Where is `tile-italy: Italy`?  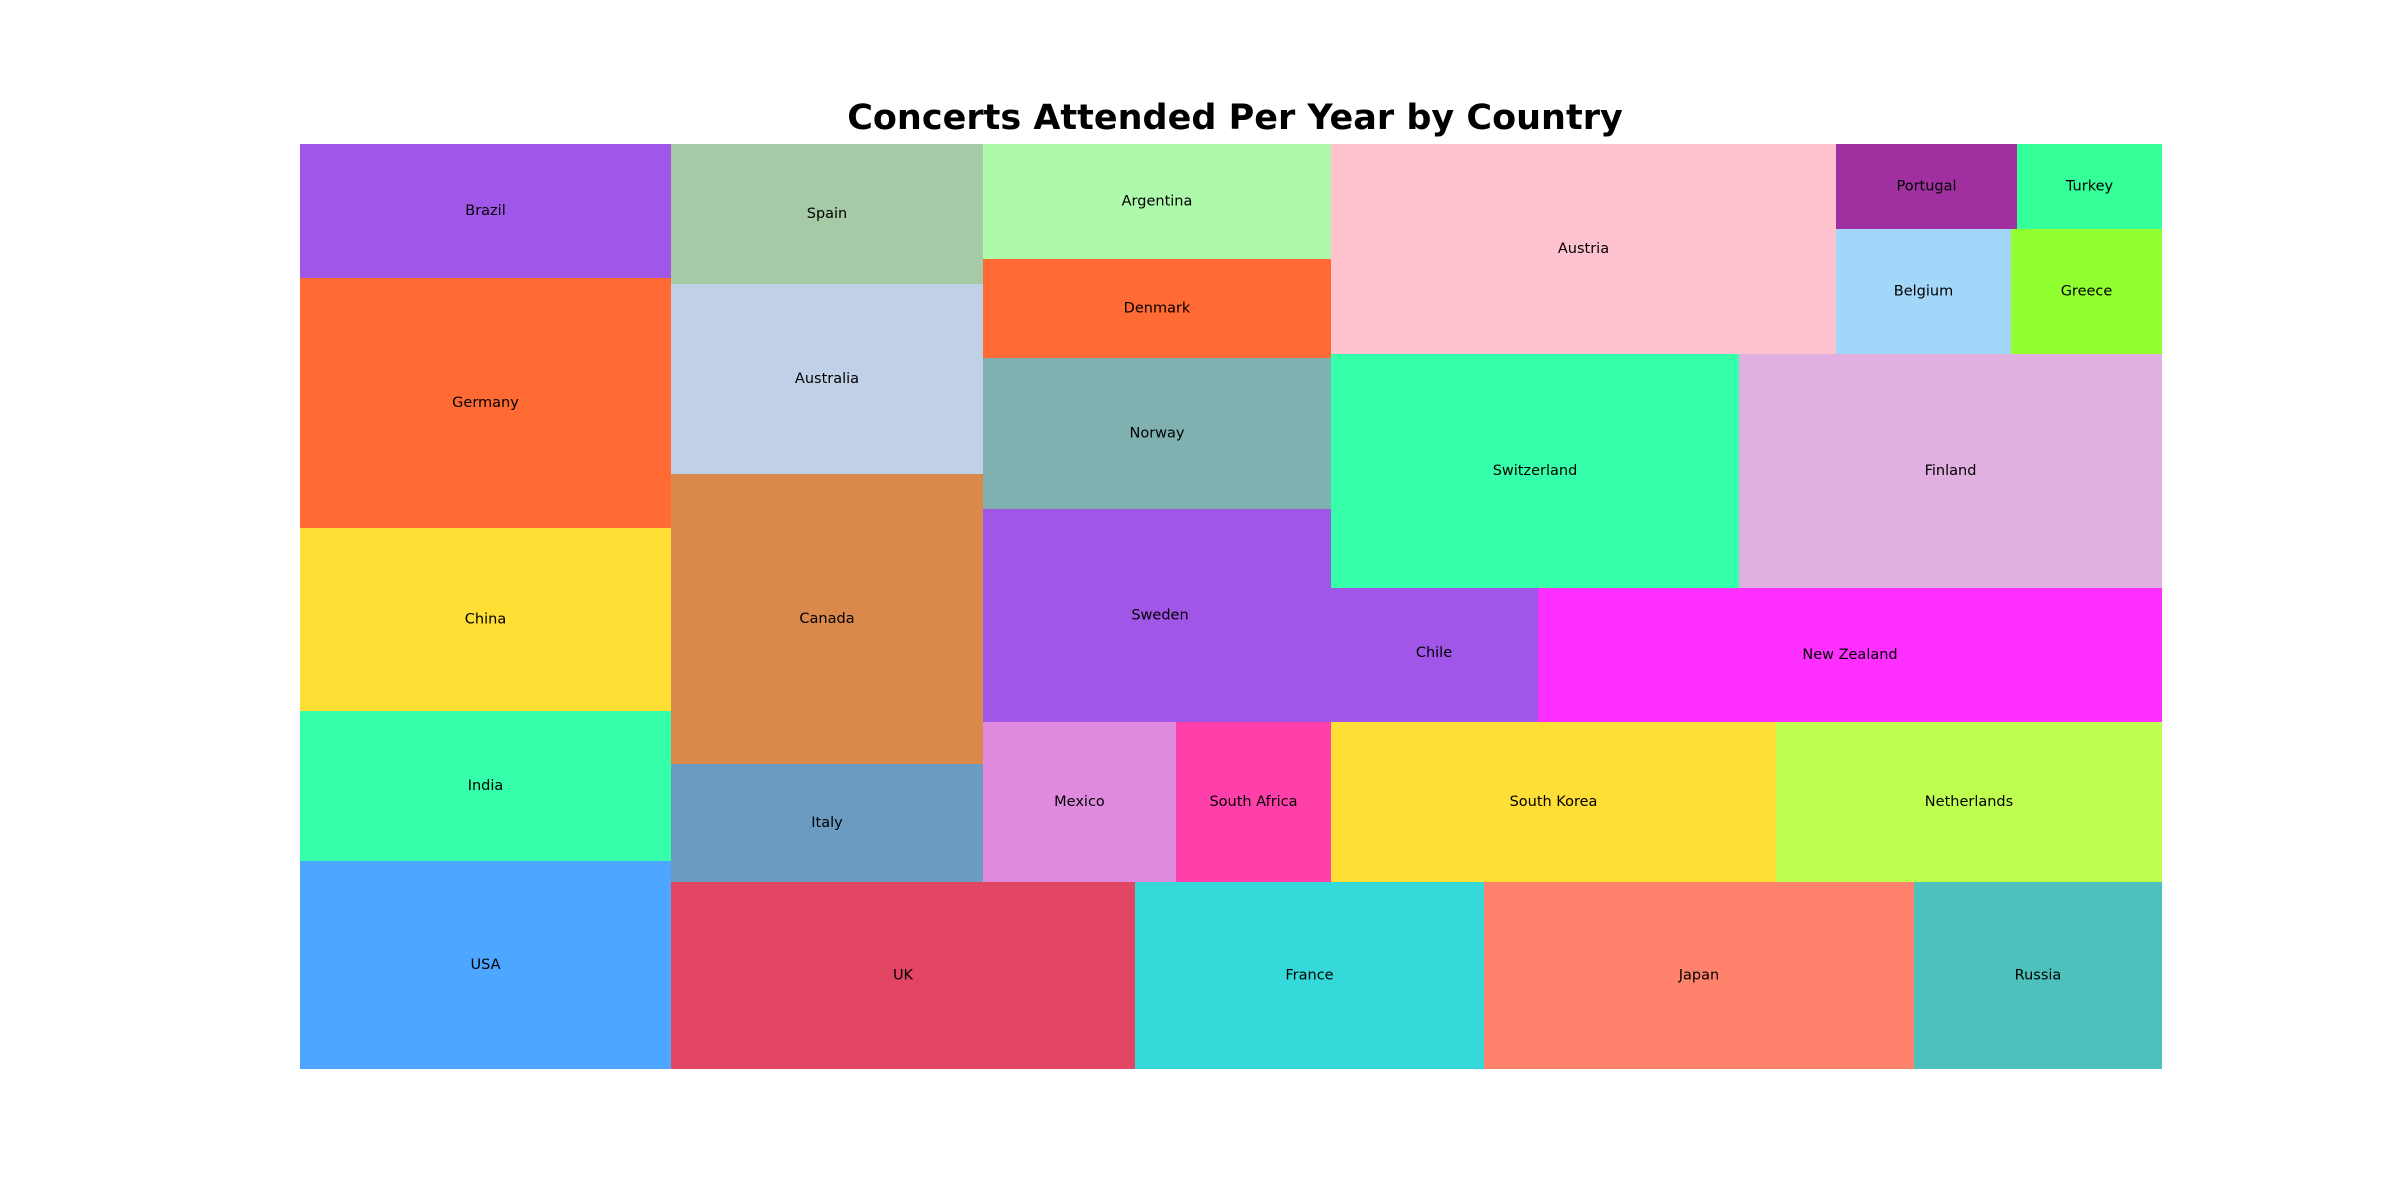 tile-italy: Italy is located at coordinates (827, 823).